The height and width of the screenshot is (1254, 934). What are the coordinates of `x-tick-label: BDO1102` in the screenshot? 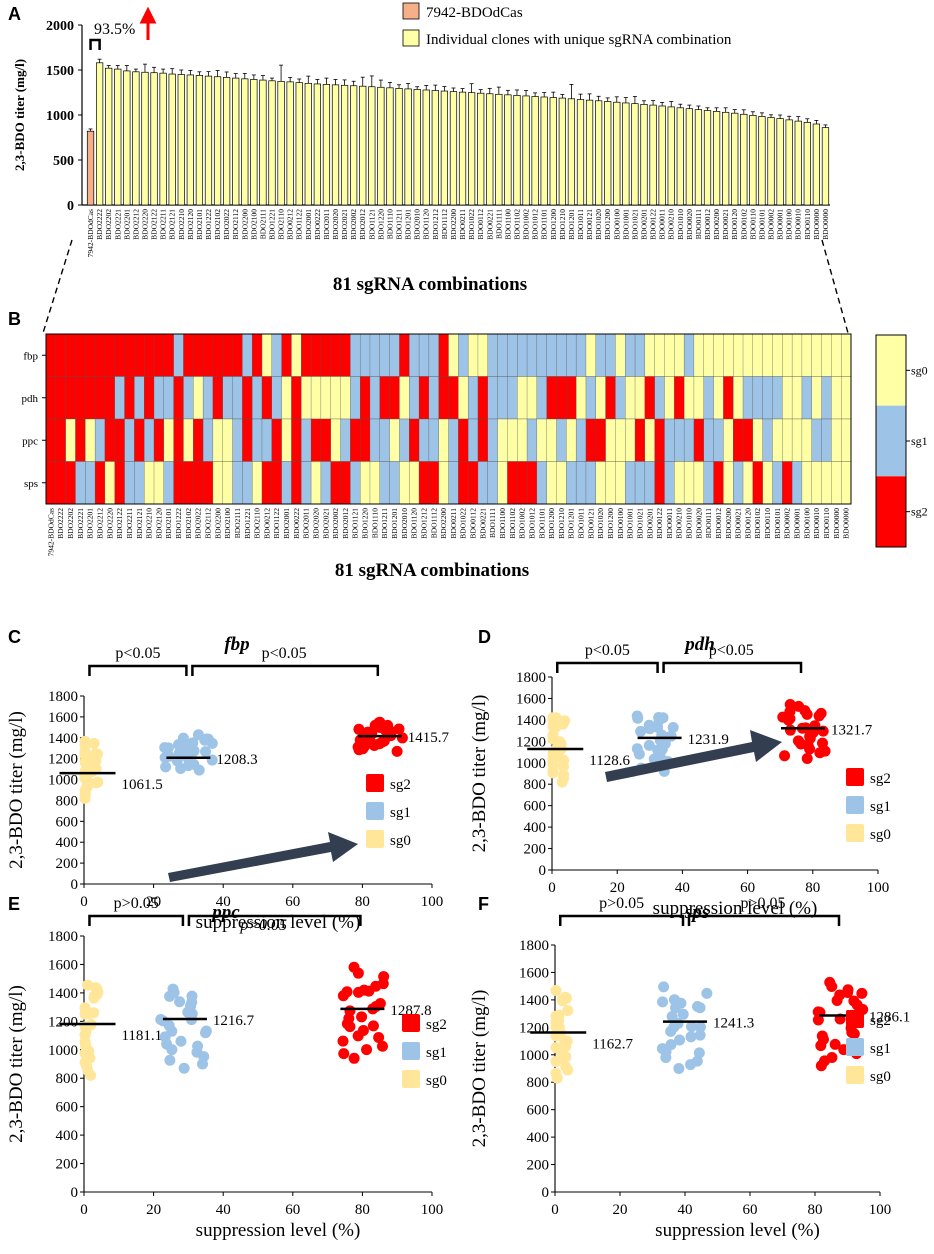 It's located at (516, 224).